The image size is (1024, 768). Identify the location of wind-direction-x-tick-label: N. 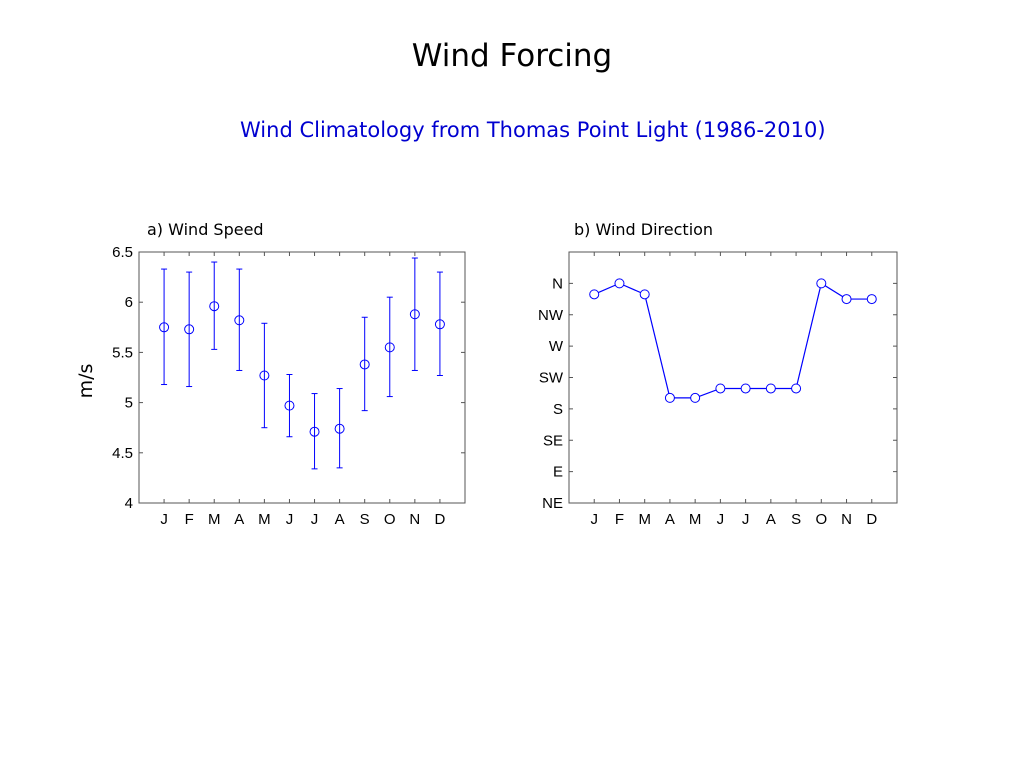
(846, 519).